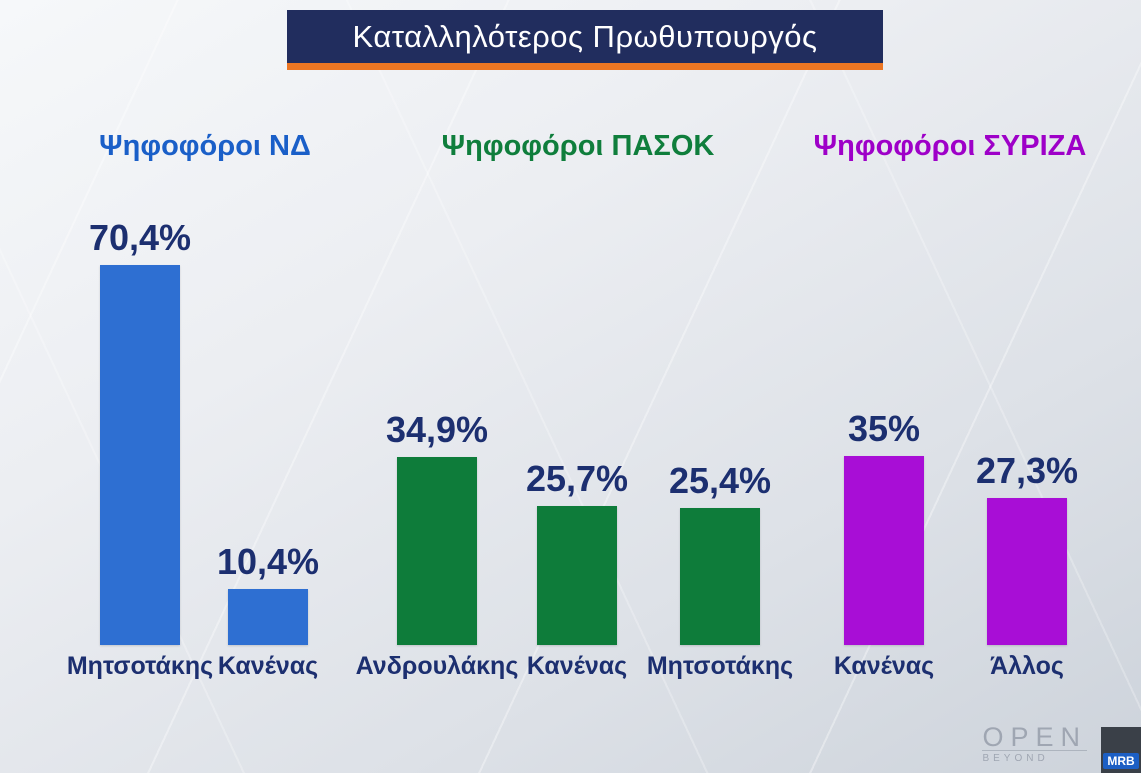 This screenshot has height=773, width=1141. What do you see at coordinates (1034, 737) in the screenshot?
I see `open-logo-text: OPEN` at bounding box center [1034, 737].